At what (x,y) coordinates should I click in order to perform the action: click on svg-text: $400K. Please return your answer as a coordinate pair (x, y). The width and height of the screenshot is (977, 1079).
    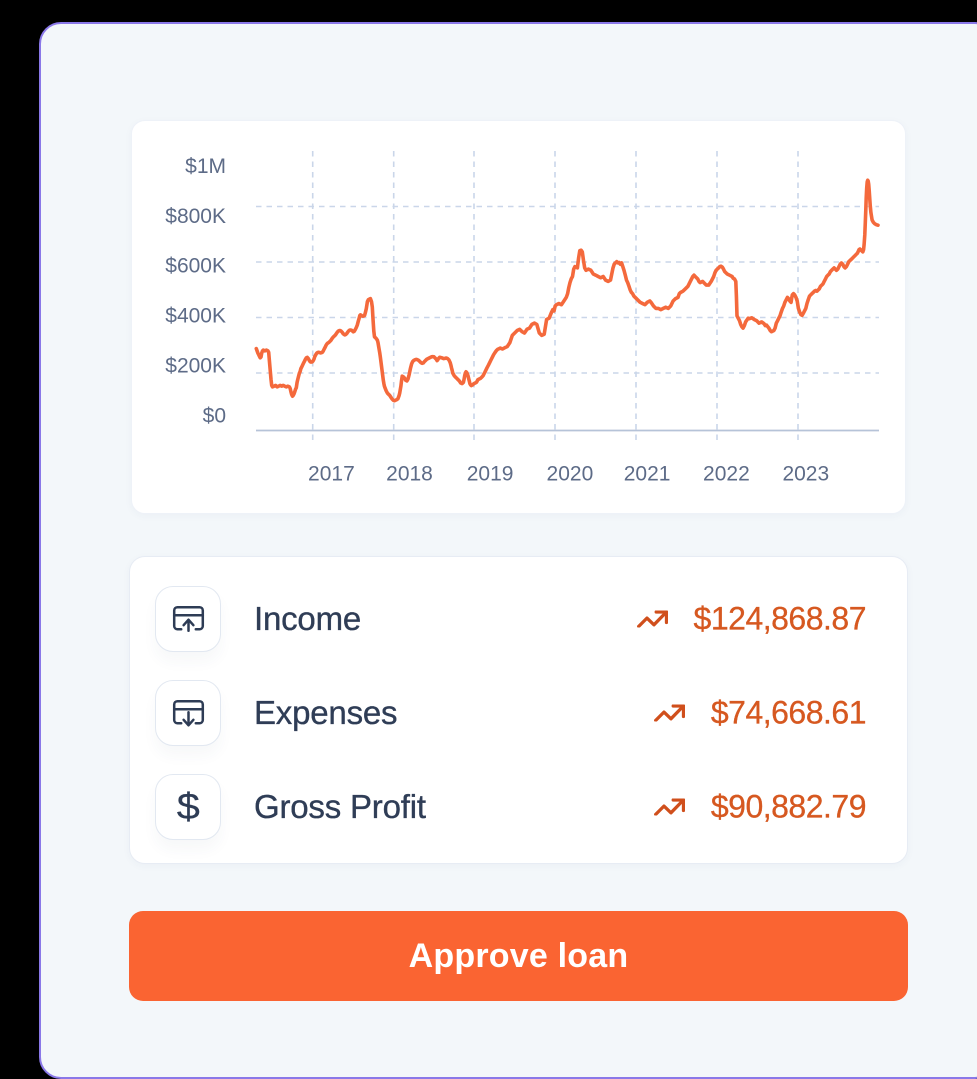
    Looking at the image, I should click on (195, 316).